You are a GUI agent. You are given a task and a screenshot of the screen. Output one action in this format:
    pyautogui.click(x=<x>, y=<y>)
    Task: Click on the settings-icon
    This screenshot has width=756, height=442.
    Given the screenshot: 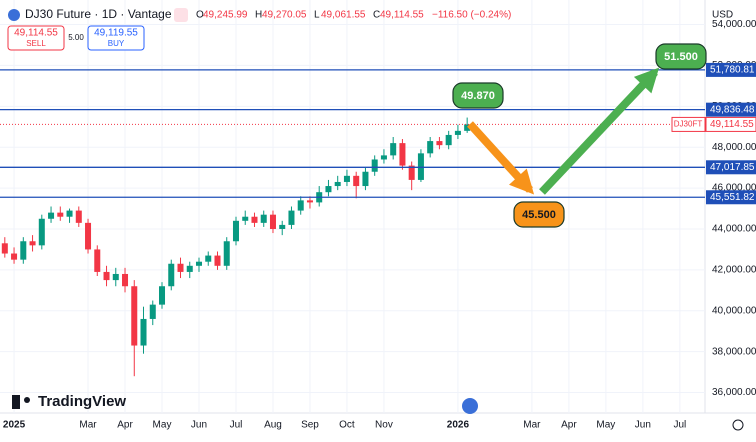 What is the action you would take?
    pyautogui.click(x=738, y=425)
    